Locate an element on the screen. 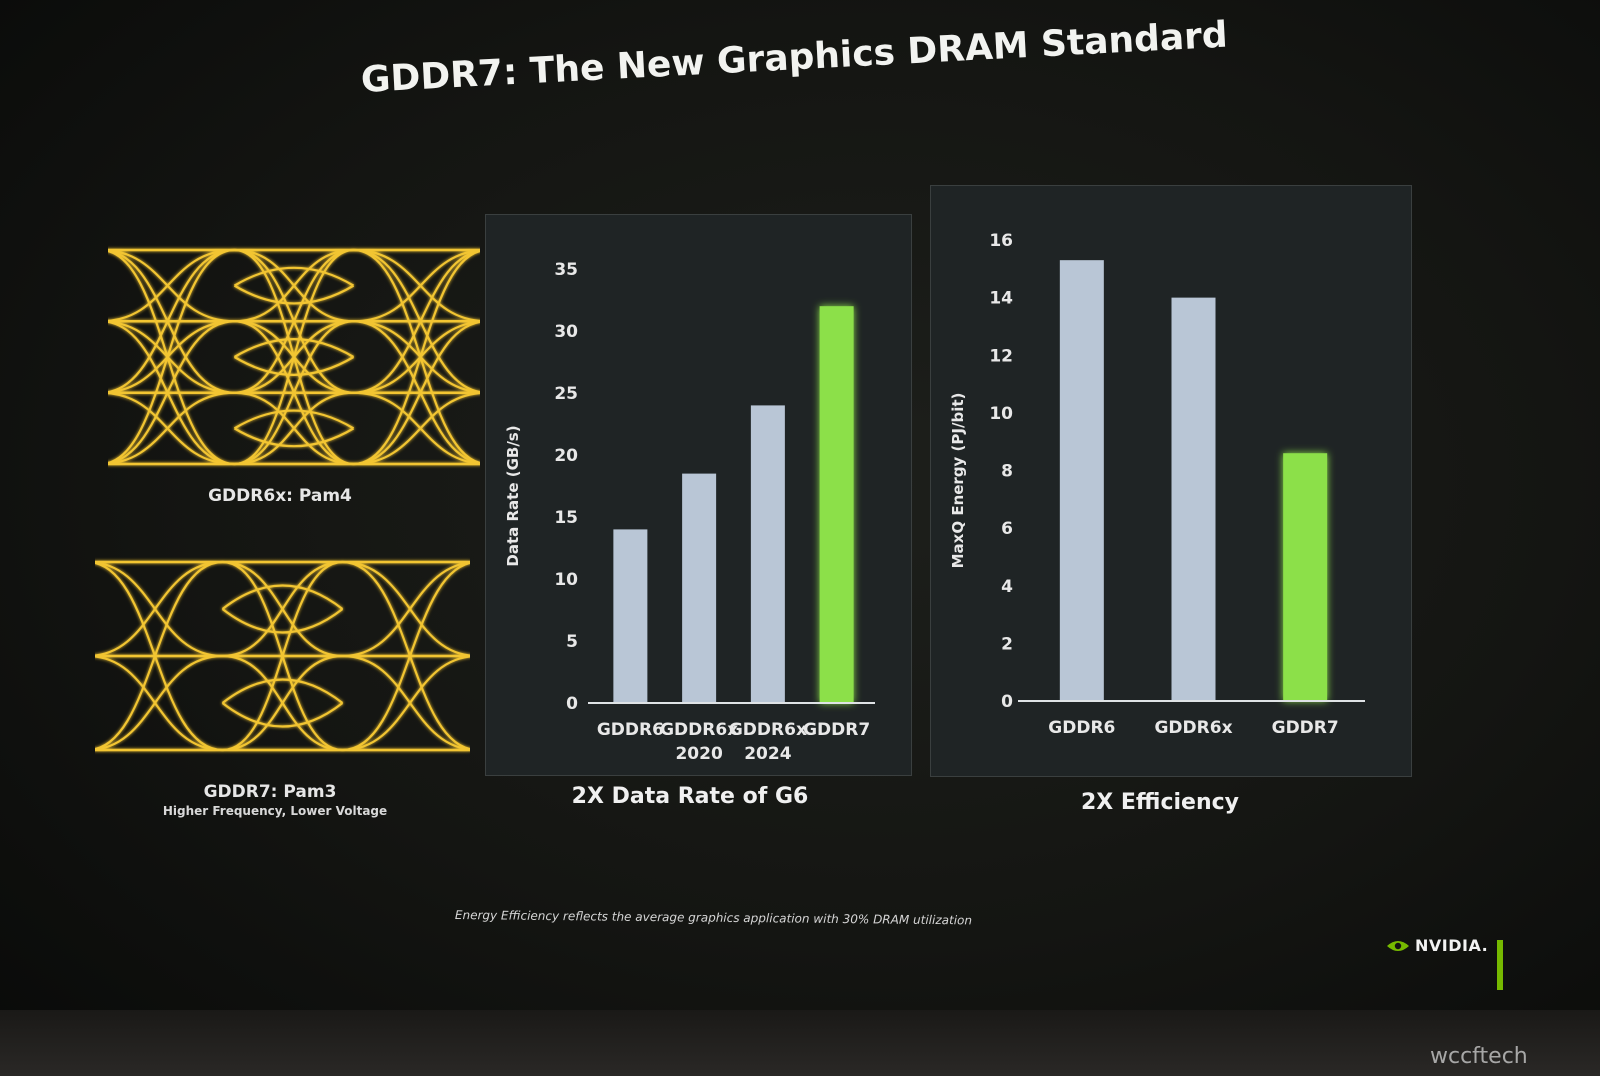 The width and height of the screenshot is (1600, 1076). pam3-traces is located at coordinates (282, 656).